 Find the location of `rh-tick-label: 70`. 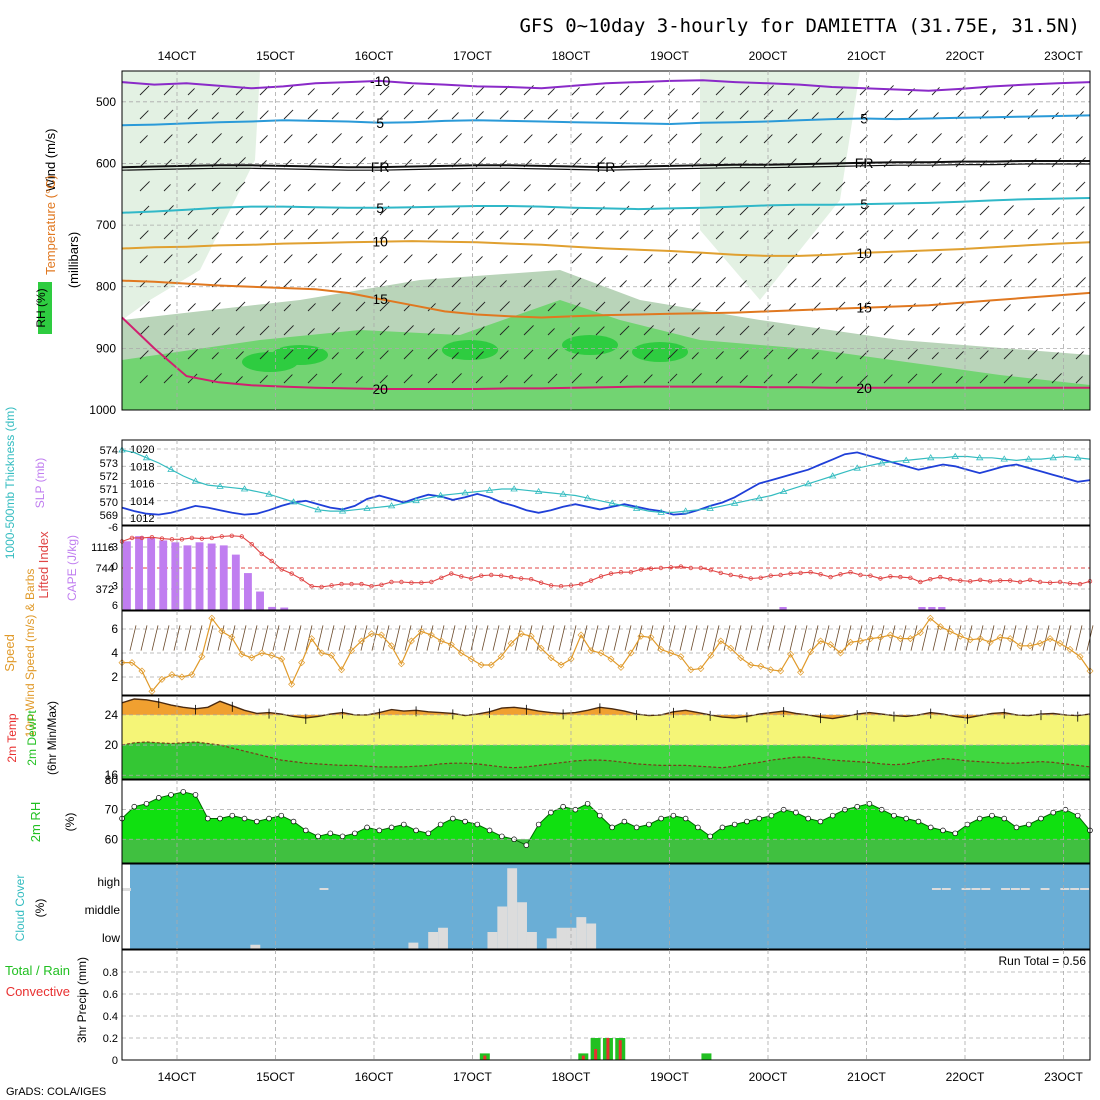

rh-tick-label: 70 is located at coordinates (112, 810).